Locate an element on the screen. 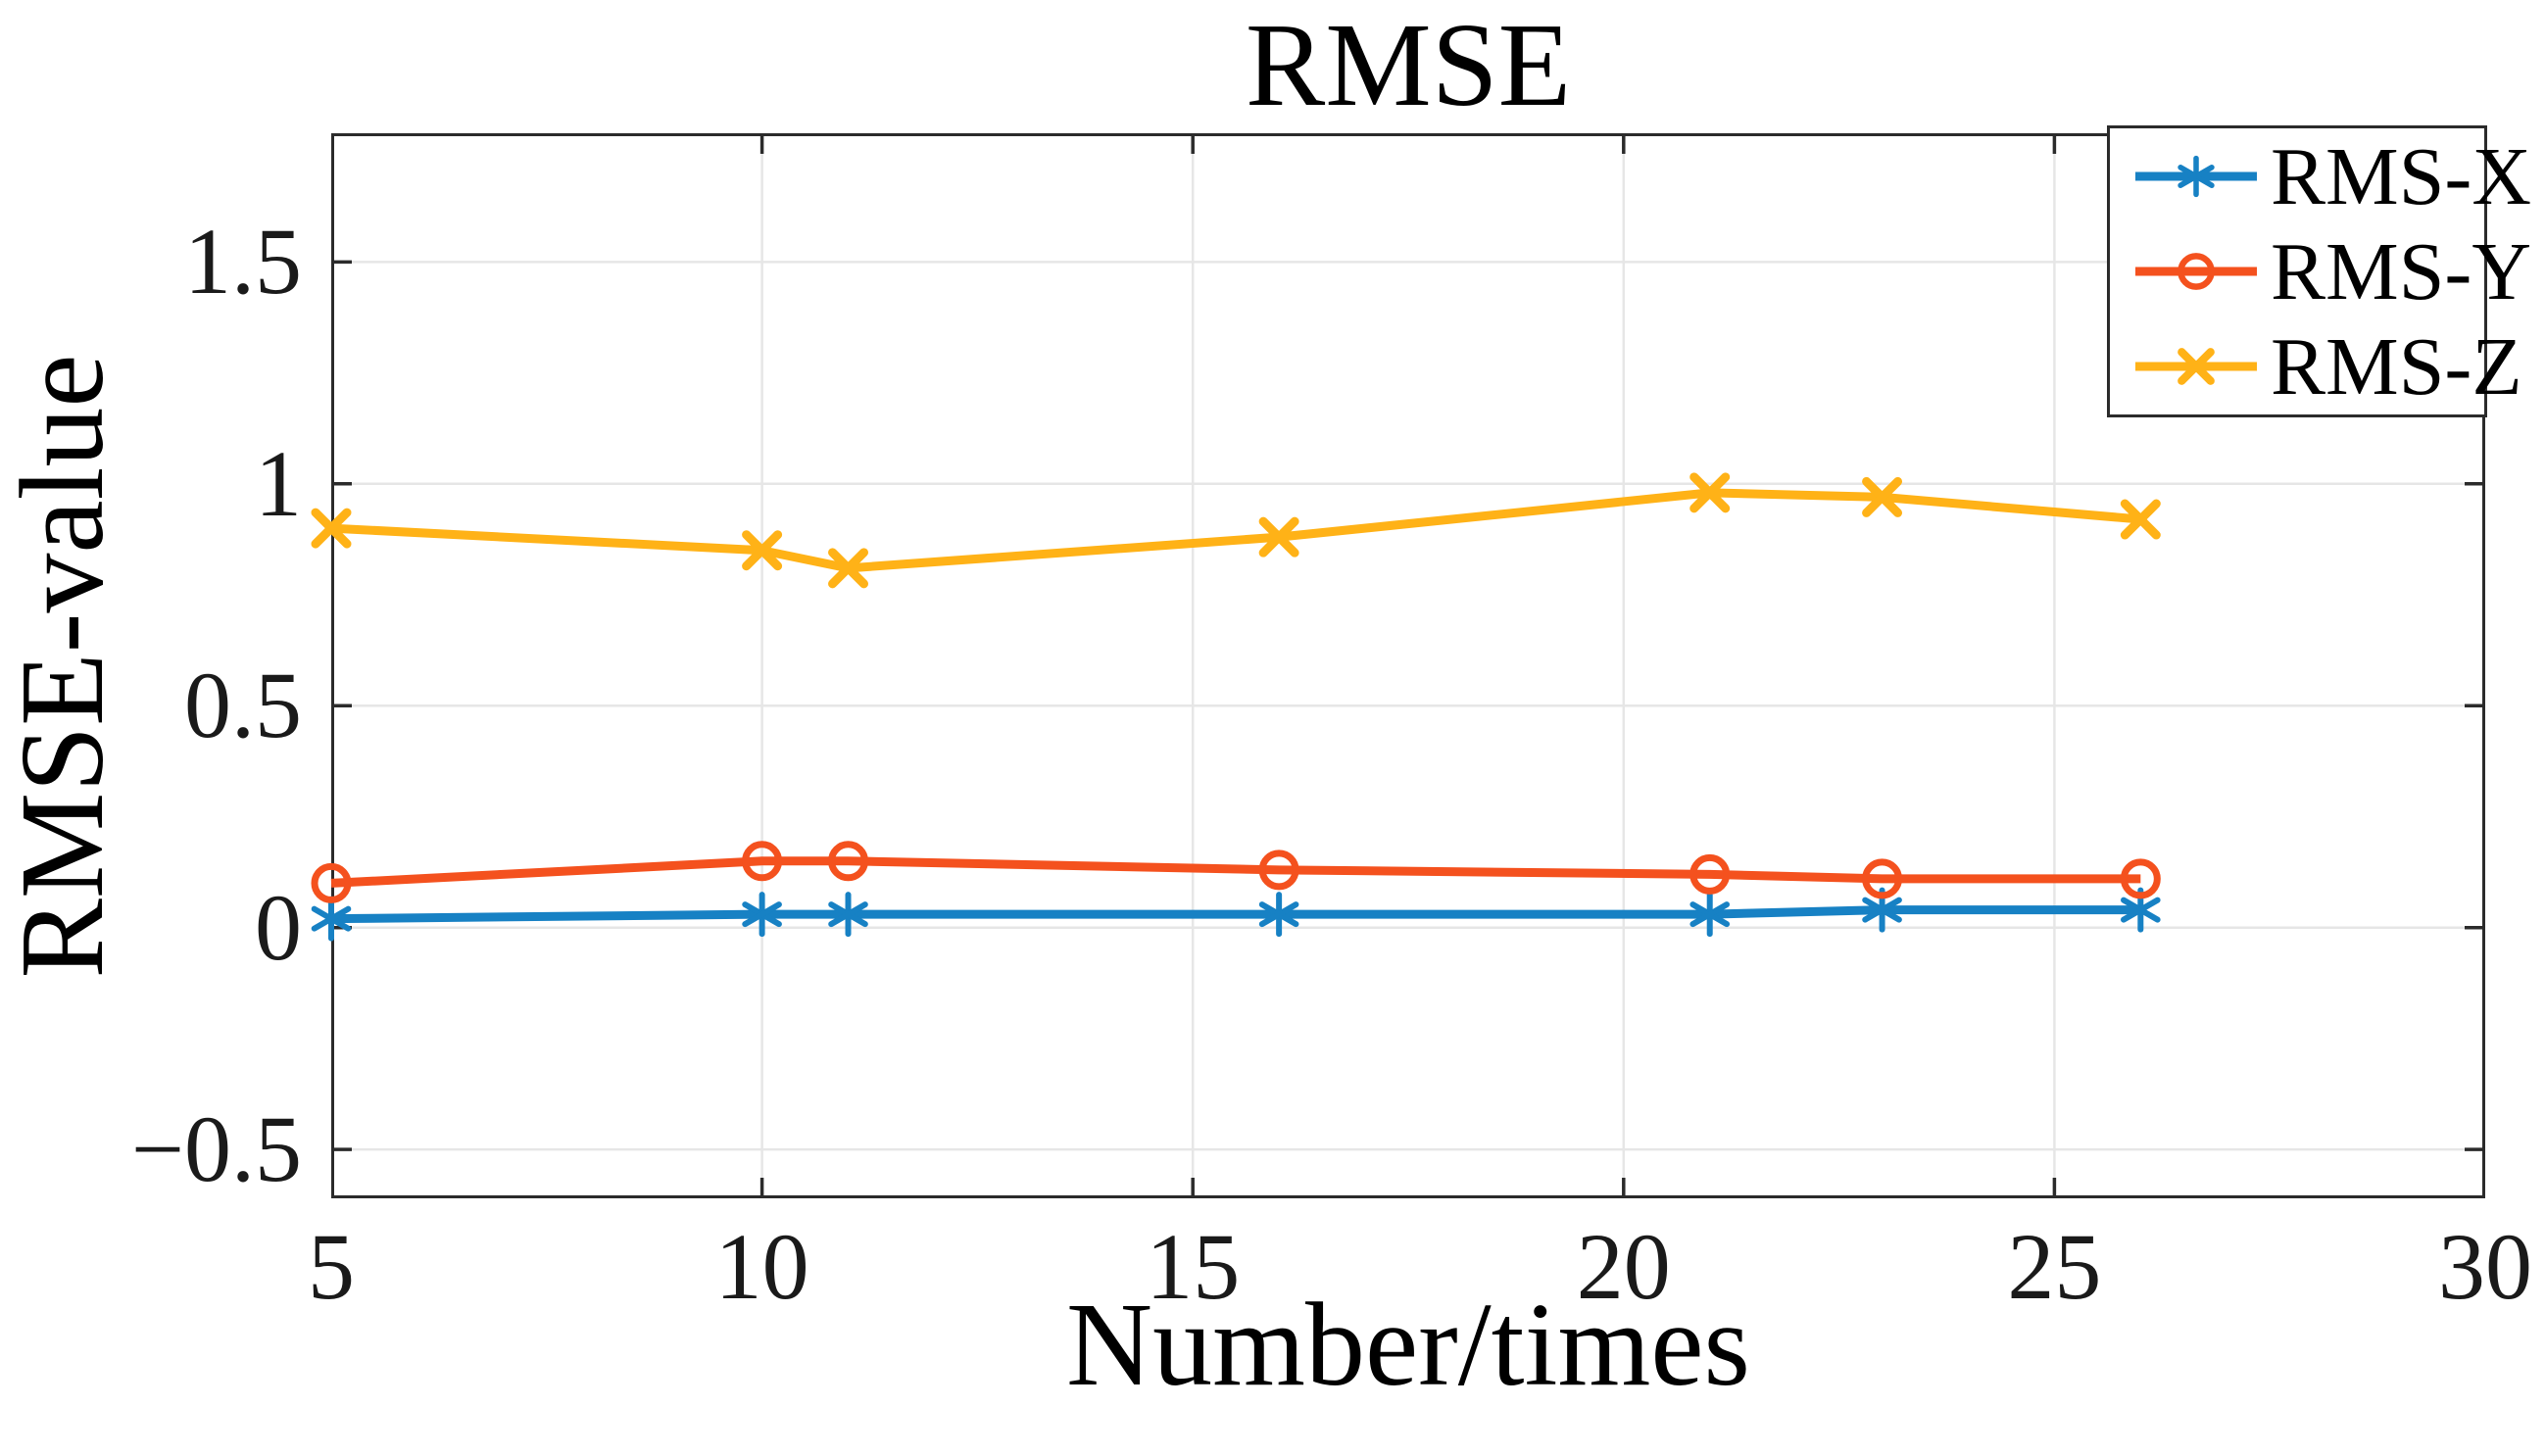 This screenshot has width=2545, height=1456. legend: RMS-X RMS-Y RMS-Z is located at coordinates (2319, 271).